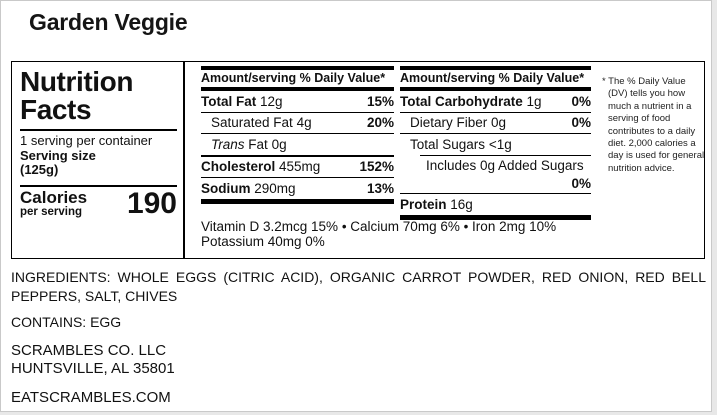 Image resolution: width=717 pixels, height=415 pixels. I want to click on nutrient-amount: <1g, so click(500, 144).